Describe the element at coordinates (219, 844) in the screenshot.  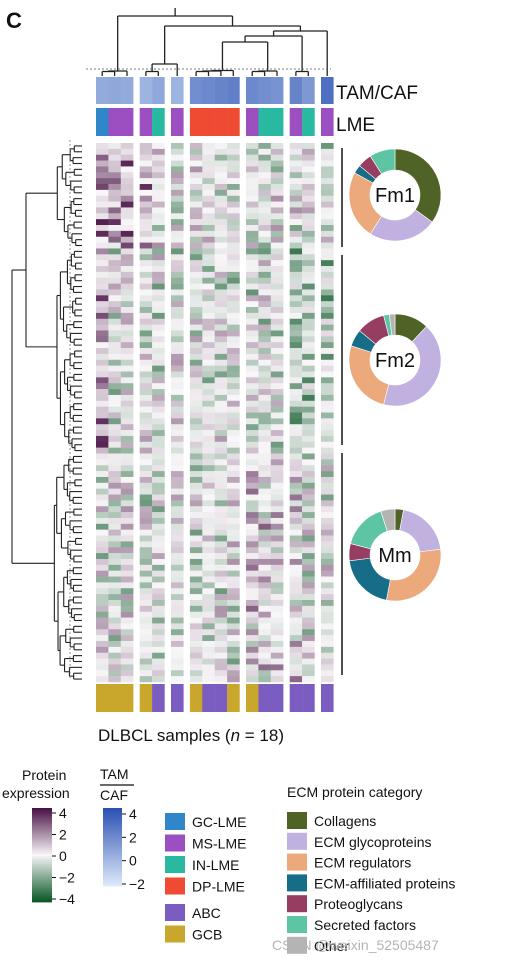
I see `lme-legend-label: MS-LME` at that location.